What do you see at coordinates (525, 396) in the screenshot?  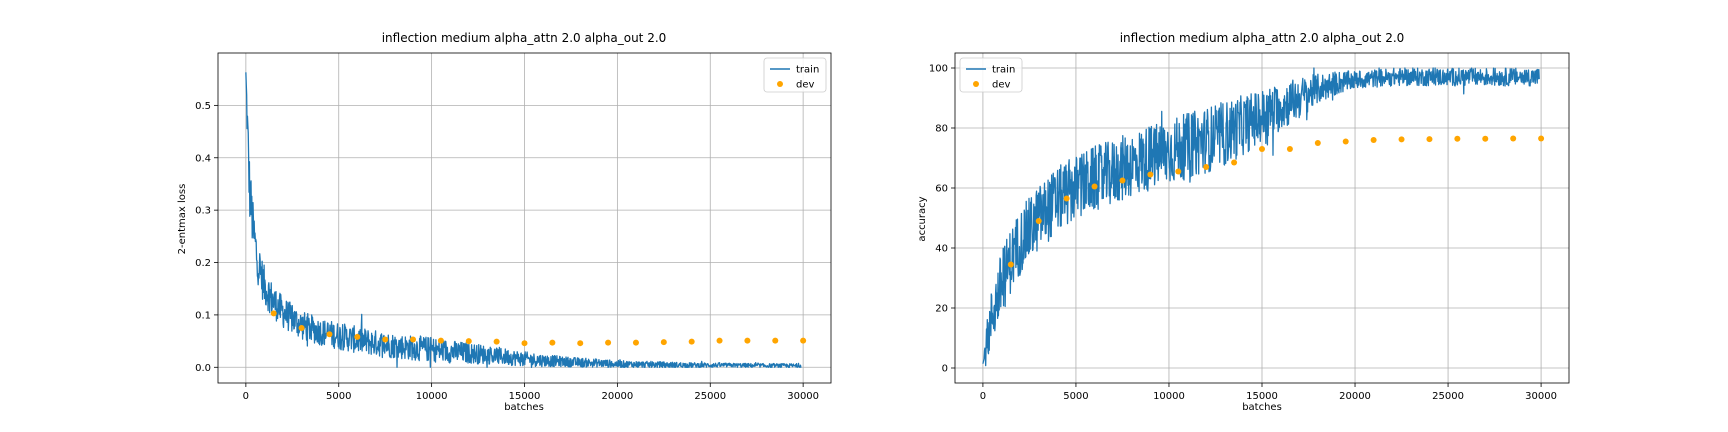 I see `loss-chart-xtick-label: 15000` at bounding box center [525, 396].